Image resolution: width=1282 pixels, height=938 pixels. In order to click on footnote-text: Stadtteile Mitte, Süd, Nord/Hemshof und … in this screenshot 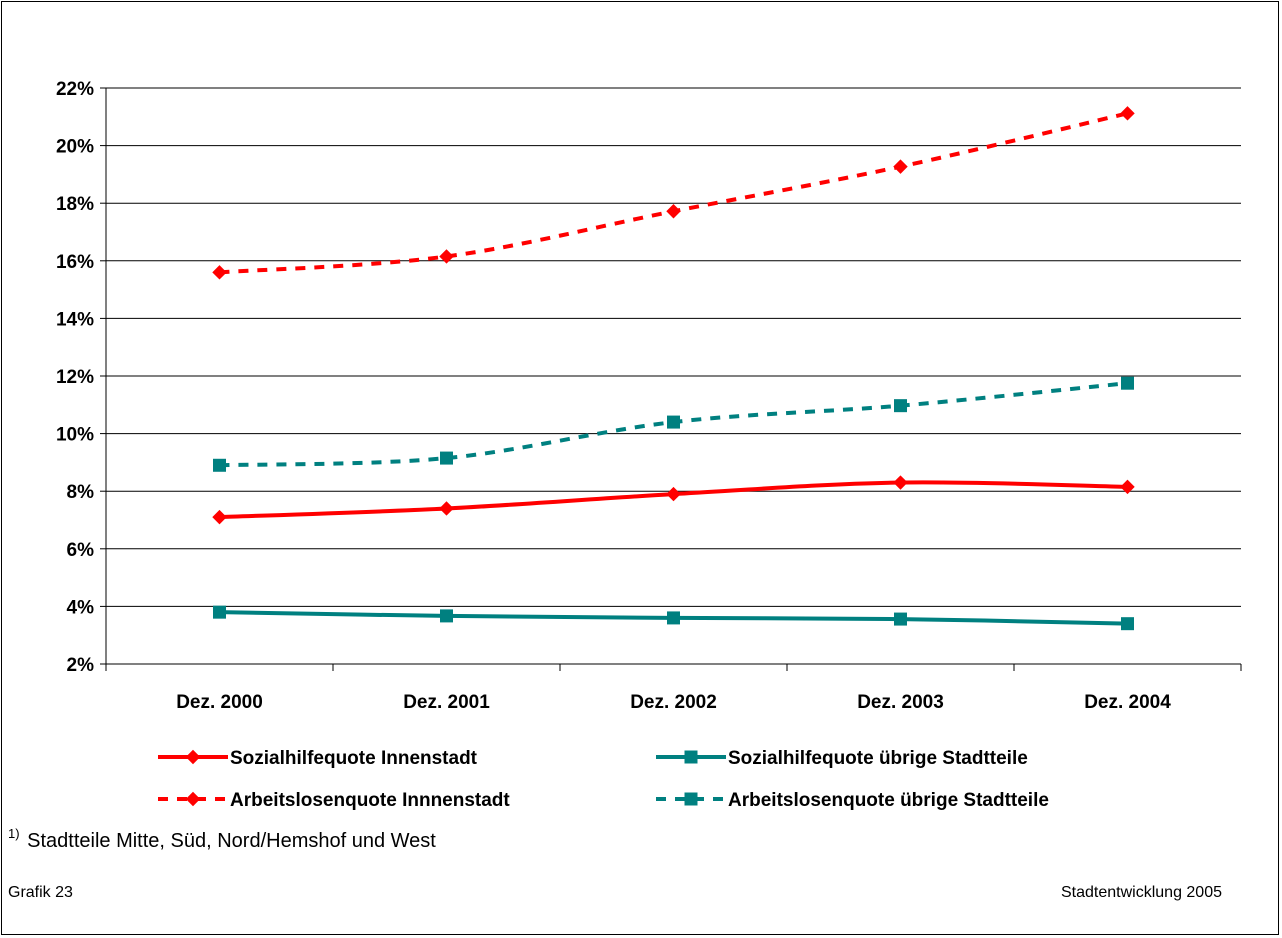, I will do `click(228, 841)`.